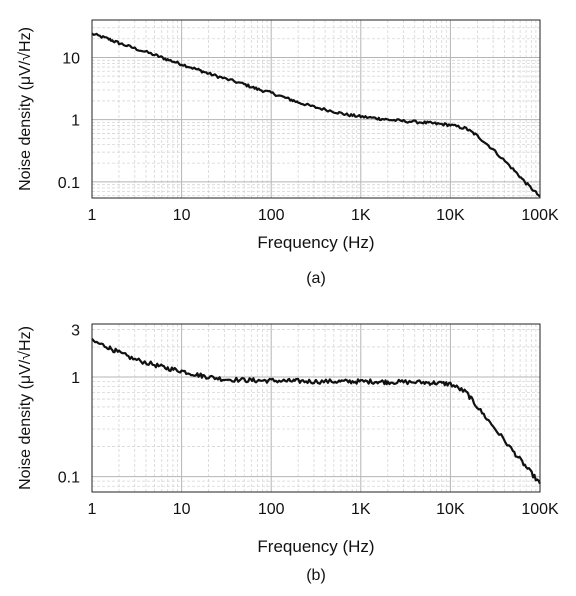 Image resolution: width=576 pixels, height=596 pixels. What do you see at coordinates (361, 215) in the screenshot?
I see `x-tick-label-a: 1K` at bounding box center [361, 215].